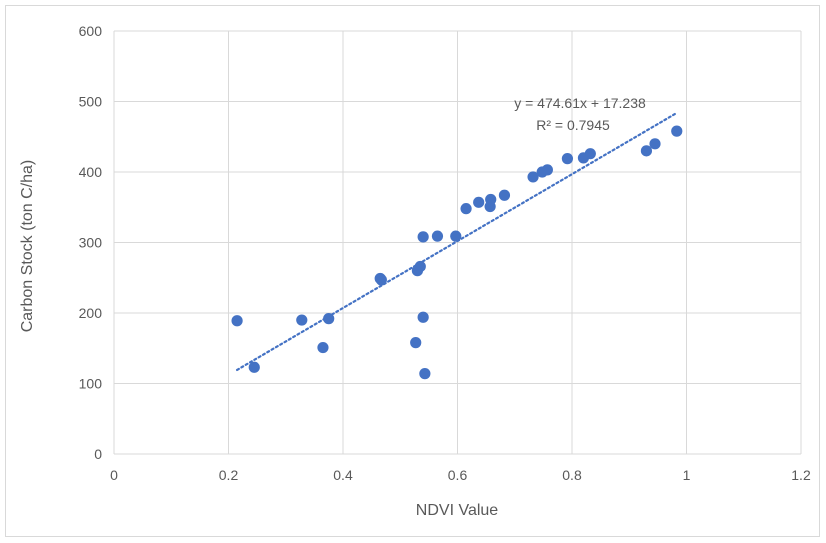 The height and width of the screenshot is (543, 826). What do you see at coordinates (91, 384) in the screenshot?
I see `y-tick-label: 100` at bounding box center [91, 384].